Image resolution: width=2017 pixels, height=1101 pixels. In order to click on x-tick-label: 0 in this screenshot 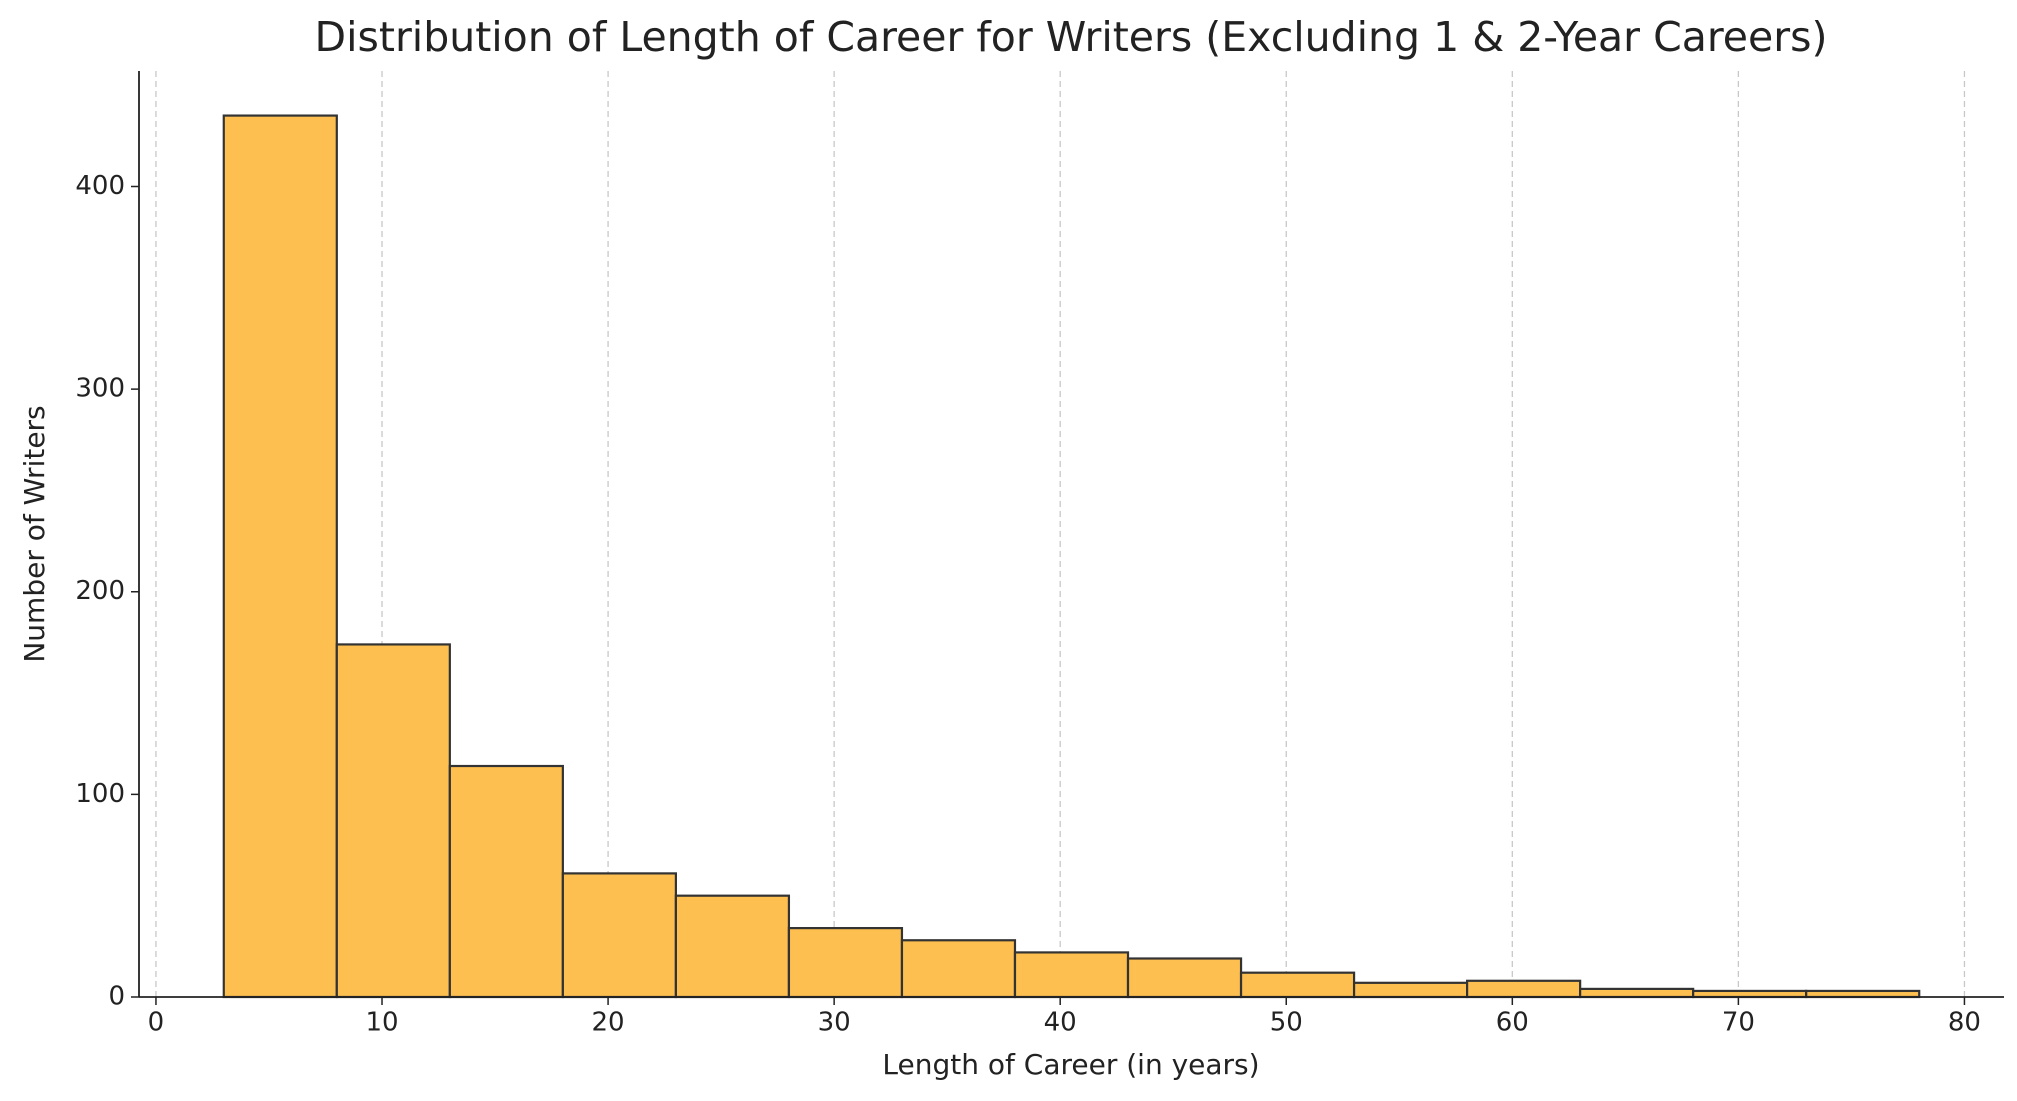, I will do `click(156, 1023)`.